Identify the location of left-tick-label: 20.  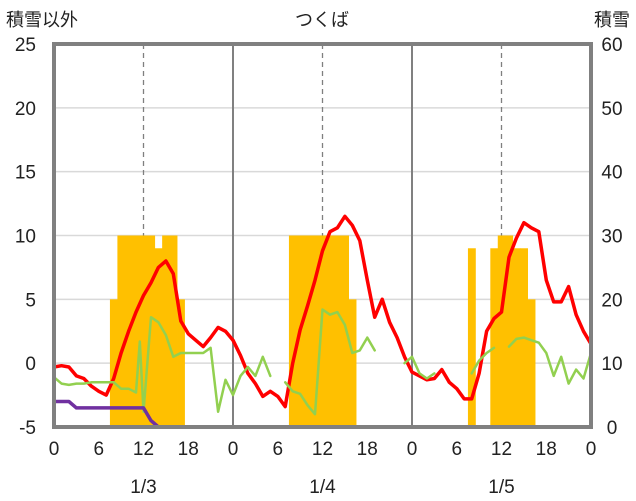
(25, 109).